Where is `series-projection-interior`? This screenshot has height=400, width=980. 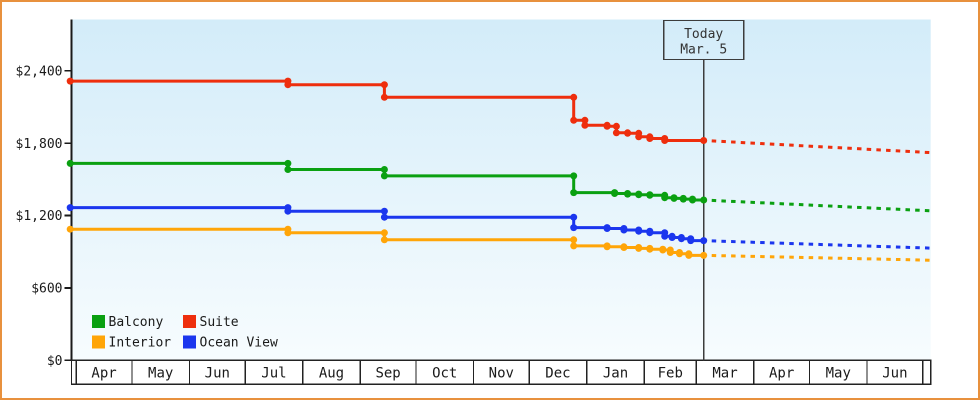 series-projection-interior is located at coordinates (821, 258).